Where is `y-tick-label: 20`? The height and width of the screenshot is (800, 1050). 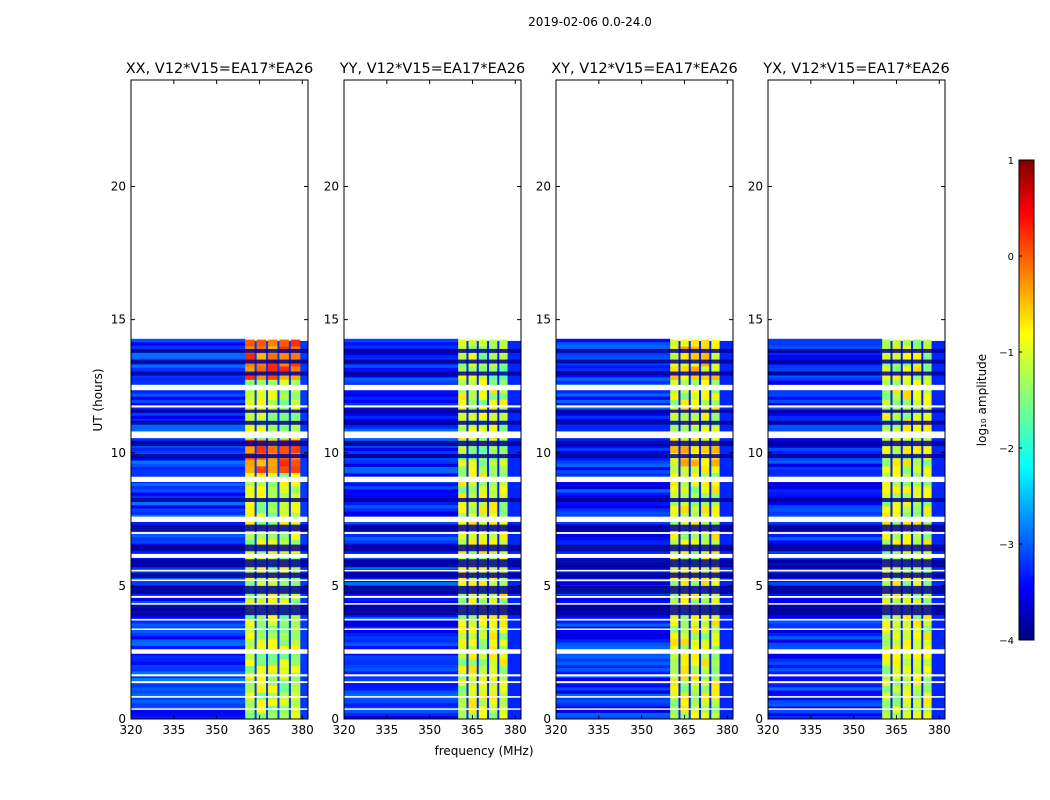
y-tick-label: 20 is located at coordinates (331, 187).